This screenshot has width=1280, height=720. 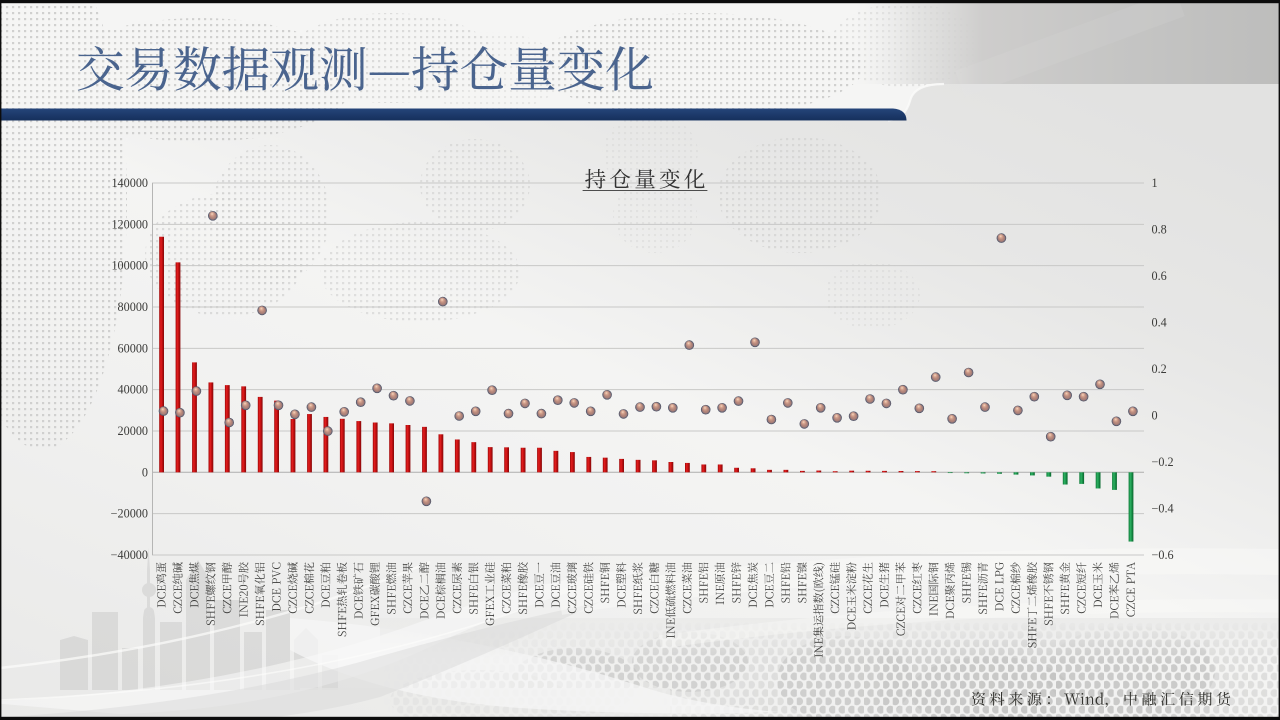 What do you see at coordinates (129, 266) in the screenshot?
I see `svg-text: 100000` at bounding box center [129, 266].